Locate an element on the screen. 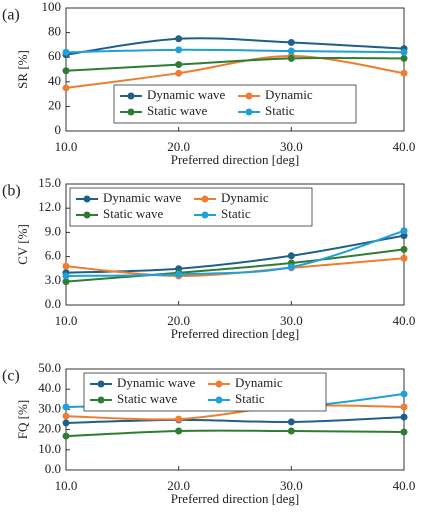  y-tick-label: 40.0 is located at coordinates (49, 387).